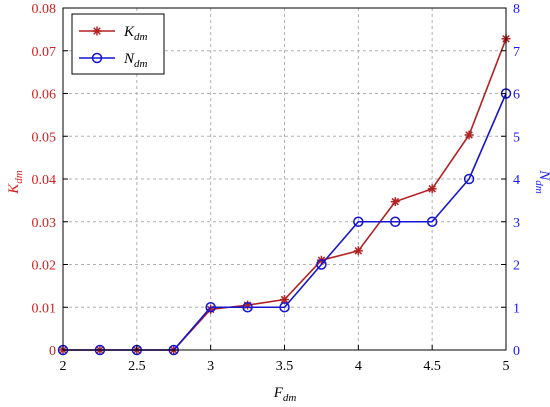  I want to click on y-right-axis-label: Ndm, so click(541, 181).